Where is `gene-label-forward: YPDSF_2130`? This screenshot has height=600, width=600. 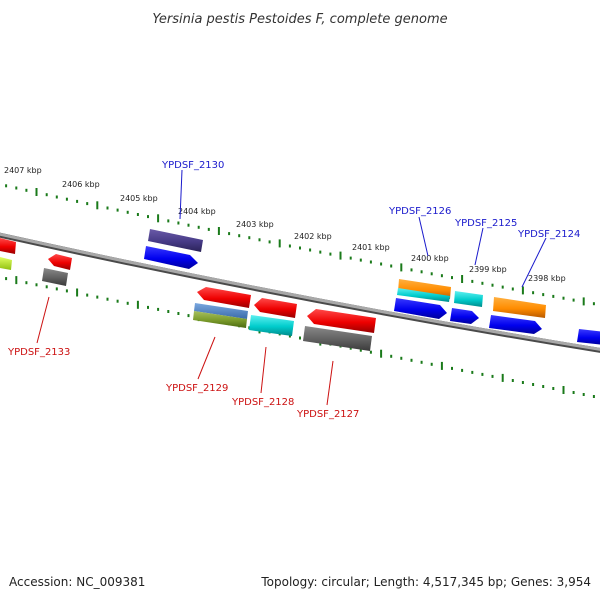 gene-label-forward: YPDSF_2130 is located at coordinates (192, 165).